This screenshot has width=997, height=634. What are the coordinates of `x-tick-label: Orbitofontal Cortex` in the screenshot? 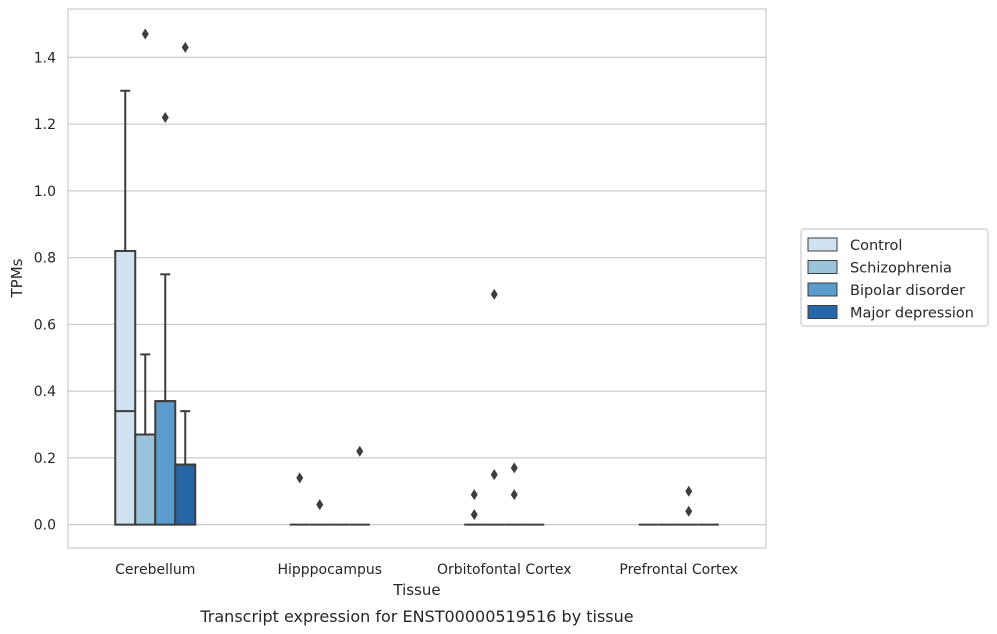 It's located at (504, 570).